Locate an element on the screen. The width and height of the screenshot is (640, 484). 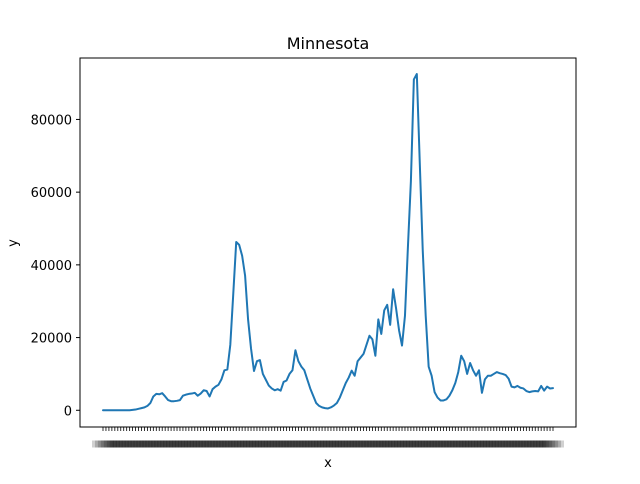
y-tick-label: 20000 is located at coordinates (51, 339).